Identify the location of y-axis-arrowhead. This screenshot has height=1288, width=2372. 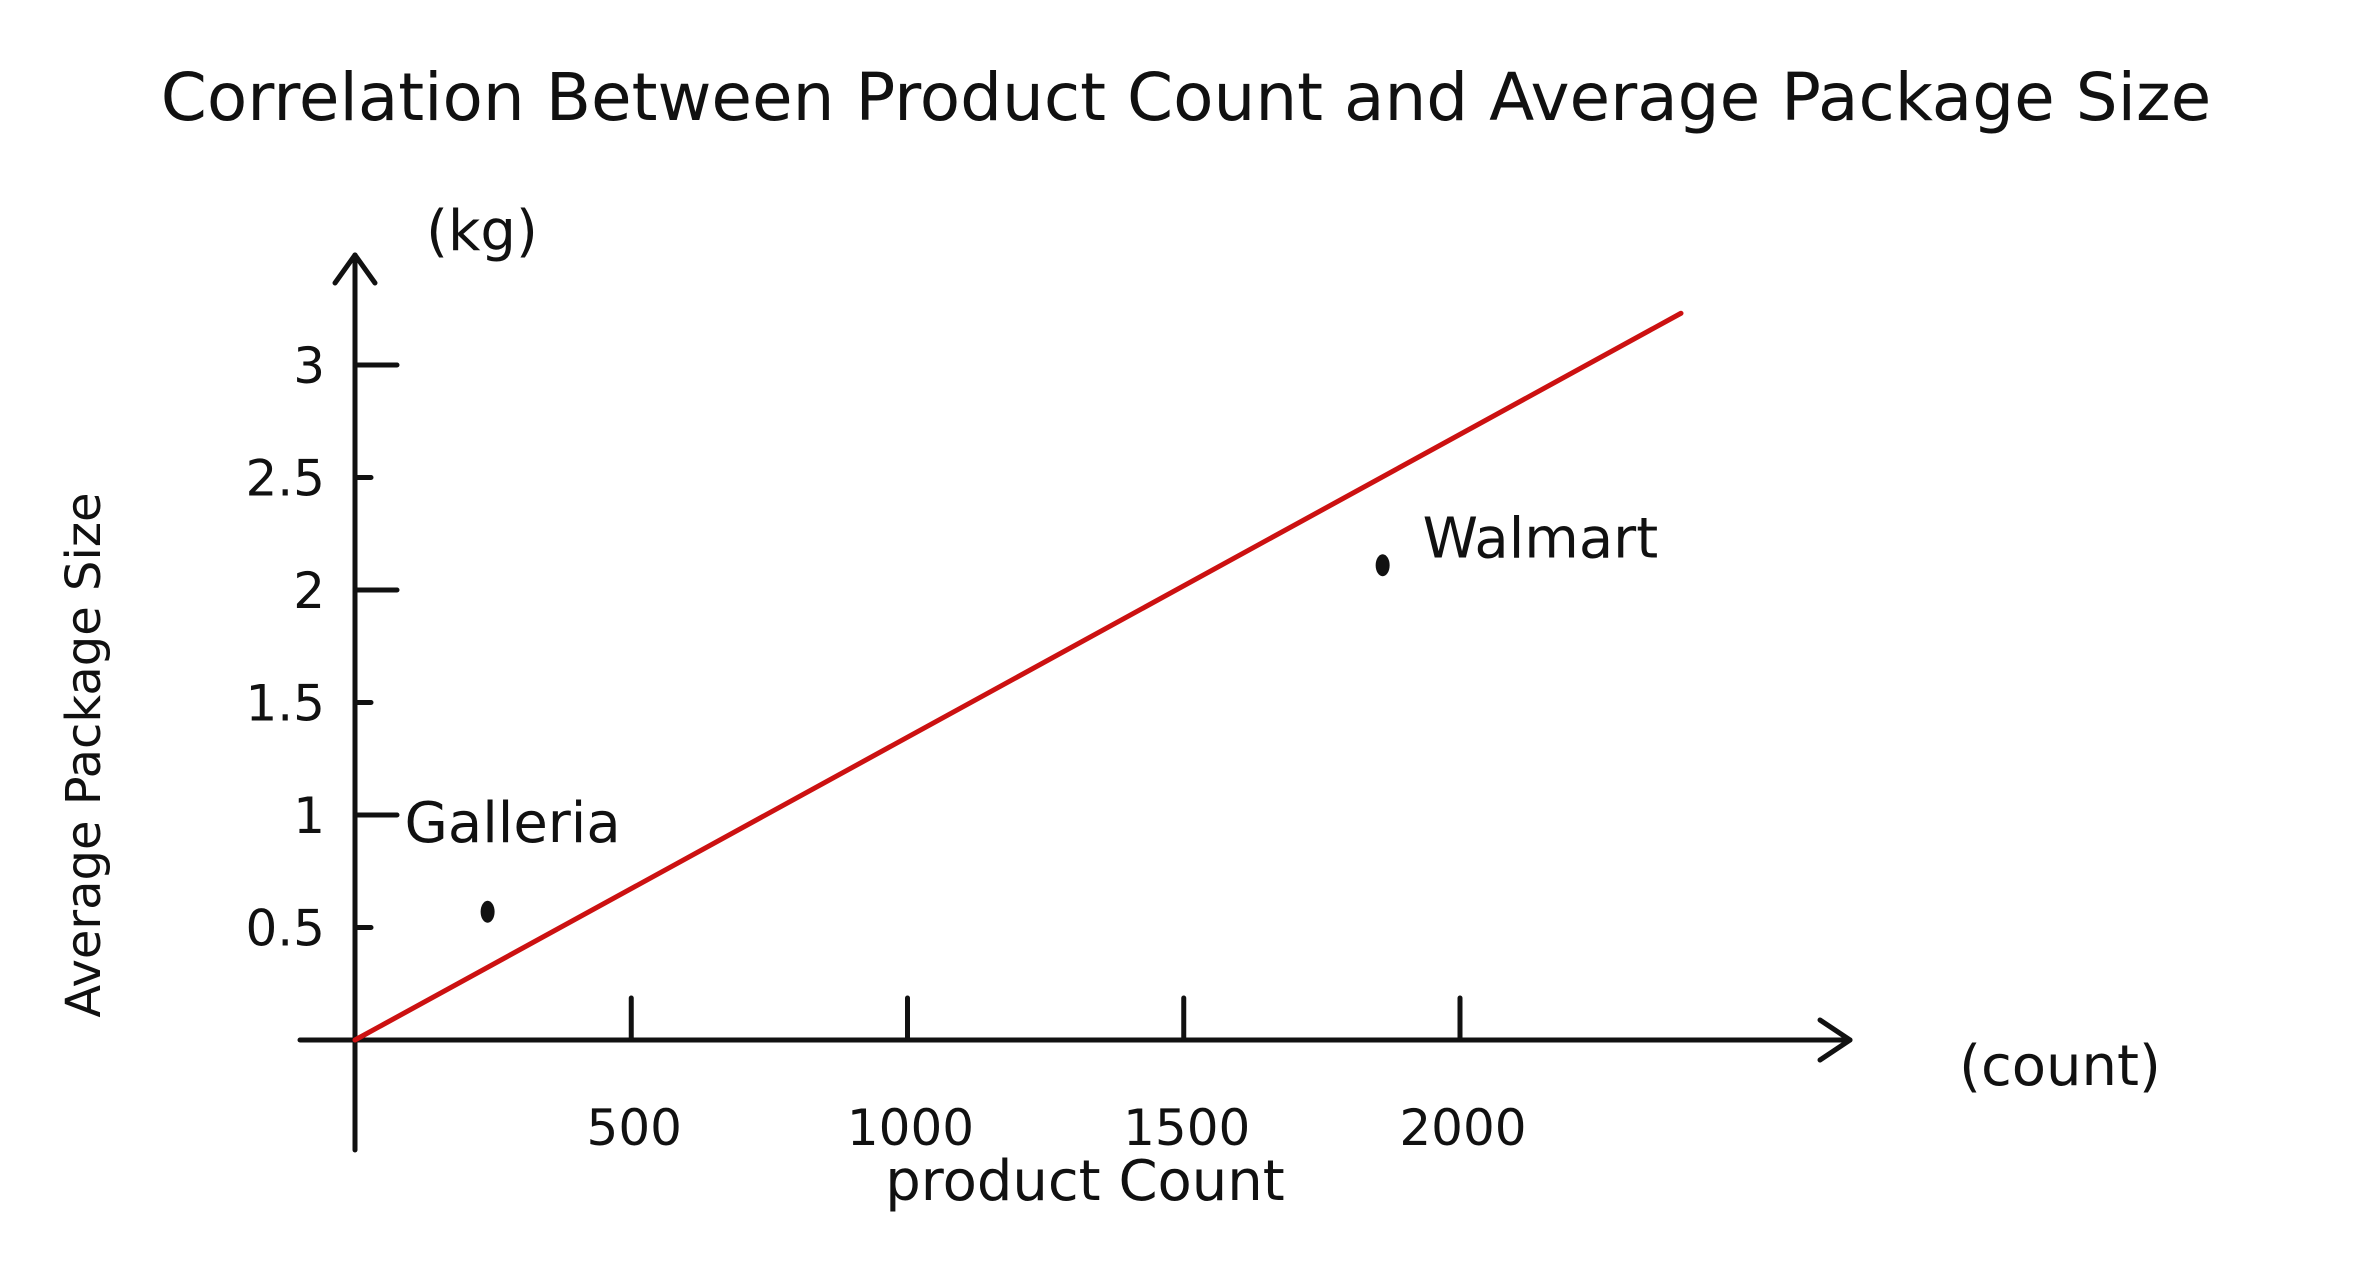
(355, 269).